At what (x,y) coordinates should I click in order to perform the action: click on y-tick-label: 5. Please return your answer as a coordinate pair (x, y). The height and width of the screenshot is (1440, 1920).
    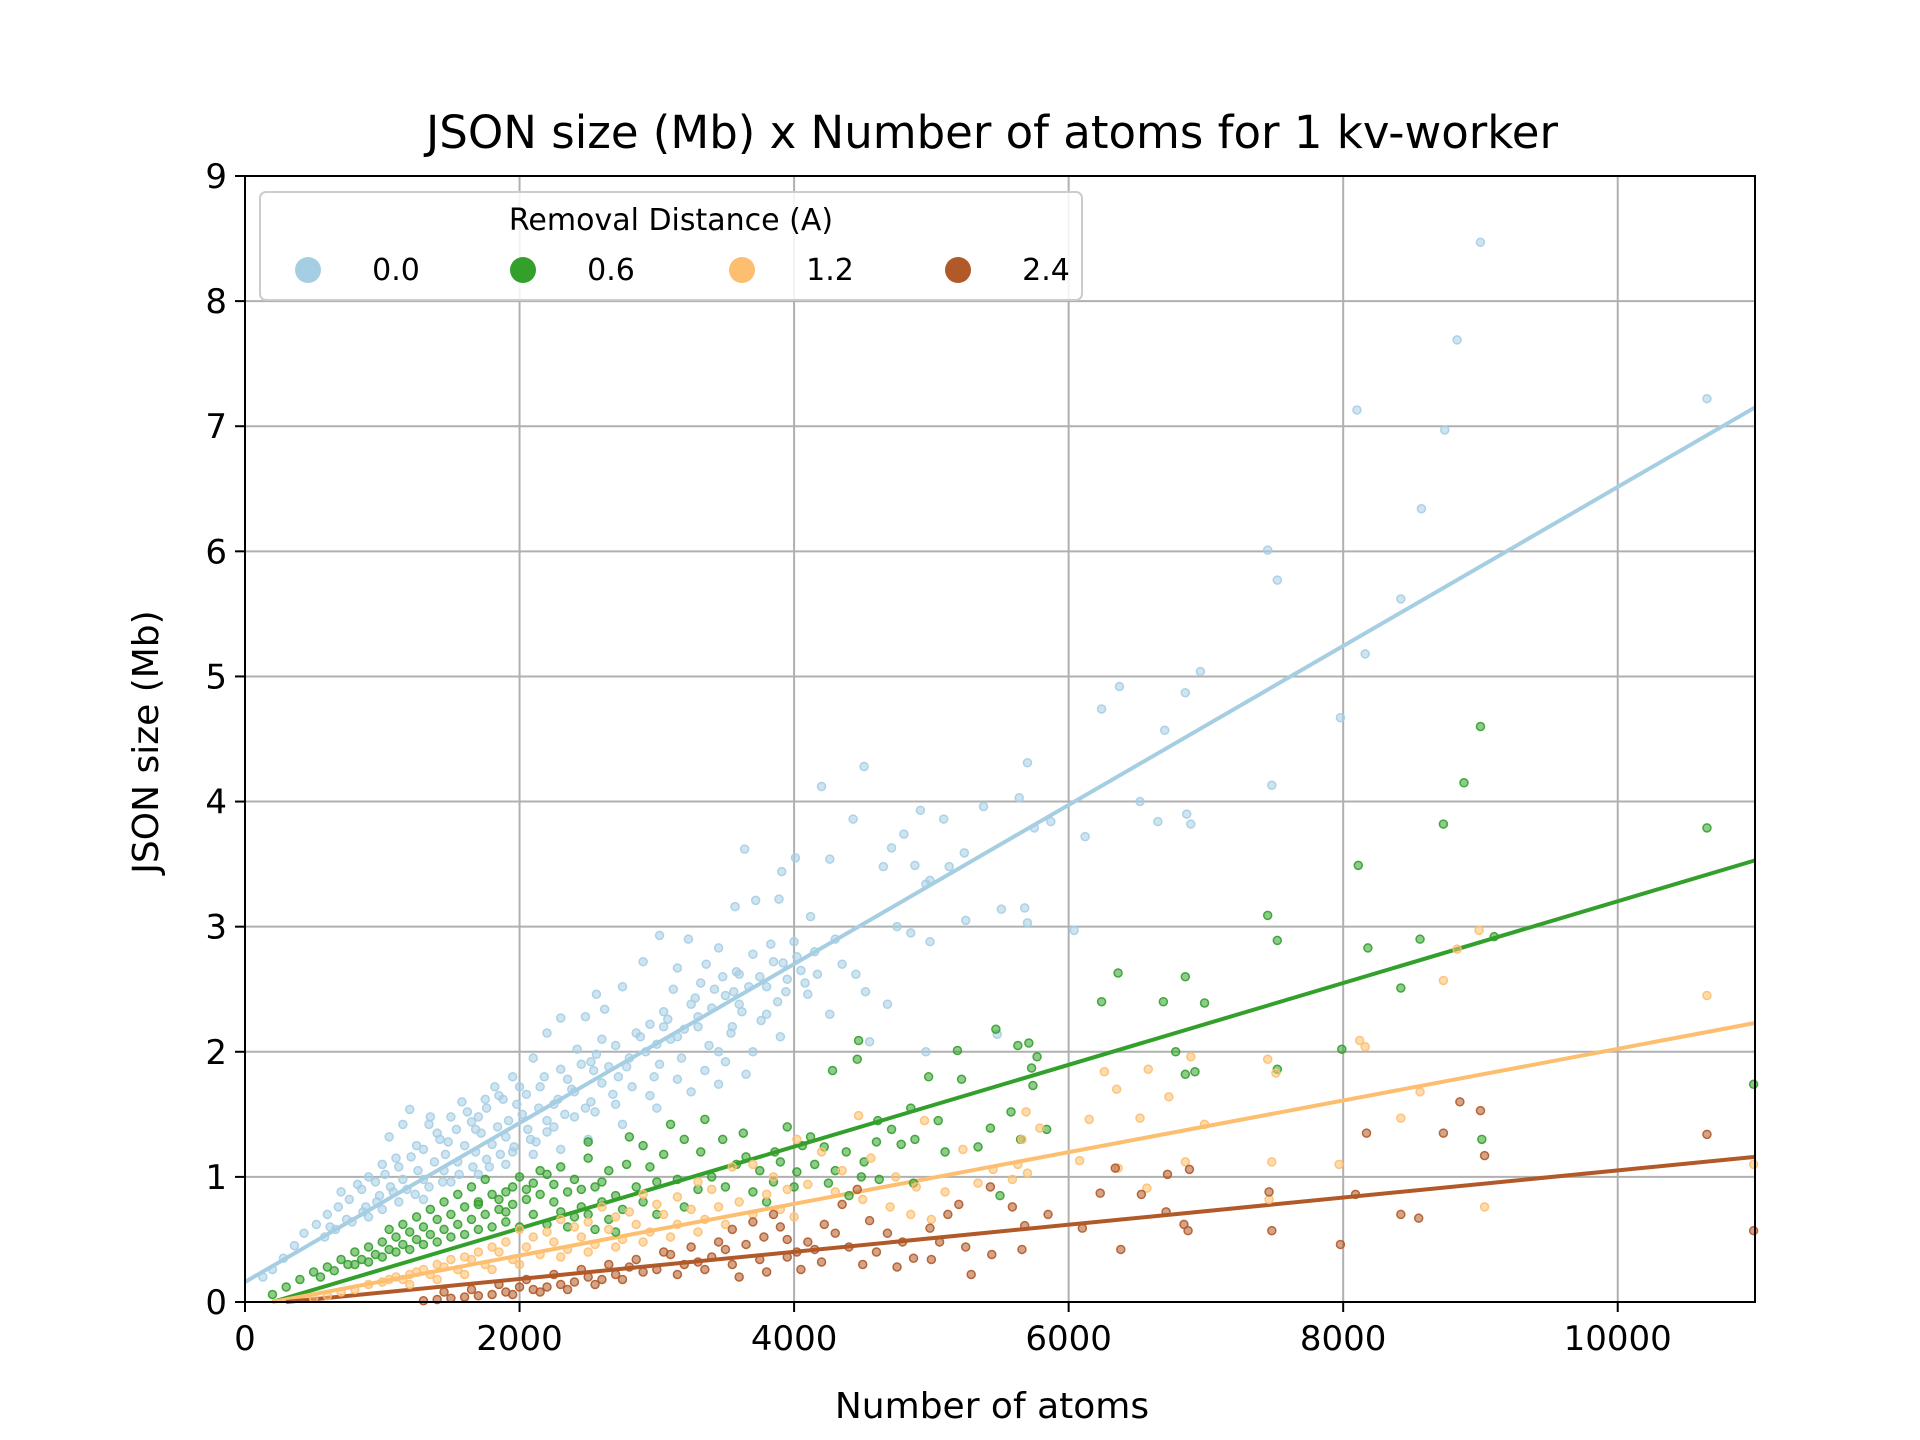
    Looking at the image, I should click on (216, 677).